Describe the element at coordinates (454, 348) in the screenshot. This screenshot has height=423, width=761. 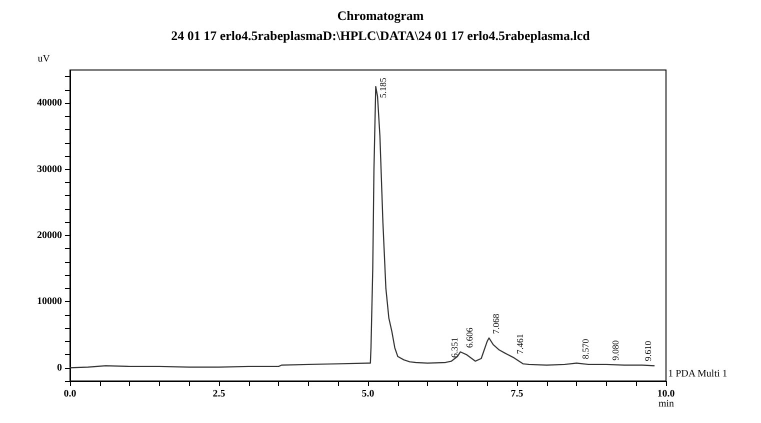
I see `annotation: 6.351` at that location.